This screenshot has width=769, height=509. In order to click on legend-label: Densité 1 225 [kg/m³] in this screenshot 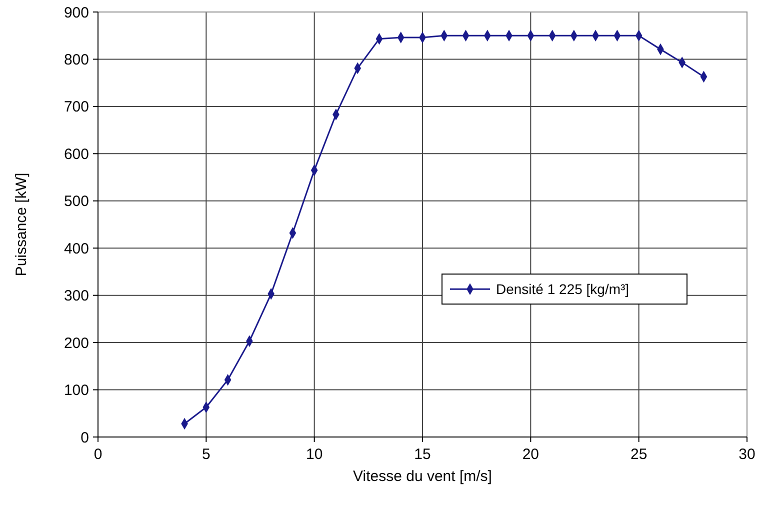, I will do `click(563, 288)`.